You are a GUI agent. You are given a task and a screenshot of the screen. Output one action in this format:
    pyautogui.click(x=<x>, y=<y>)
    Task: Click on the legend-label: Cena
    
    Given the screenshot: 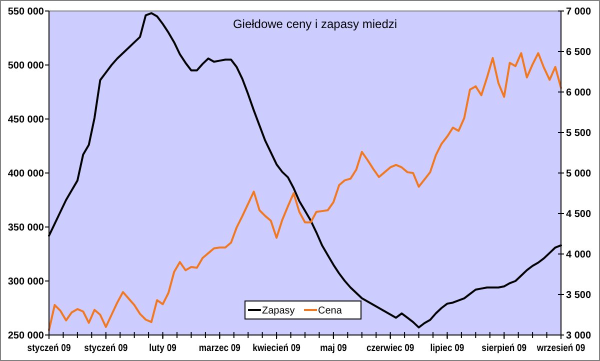 What is the action you would take?
    pyautogui.click(x=330, y=311)
    